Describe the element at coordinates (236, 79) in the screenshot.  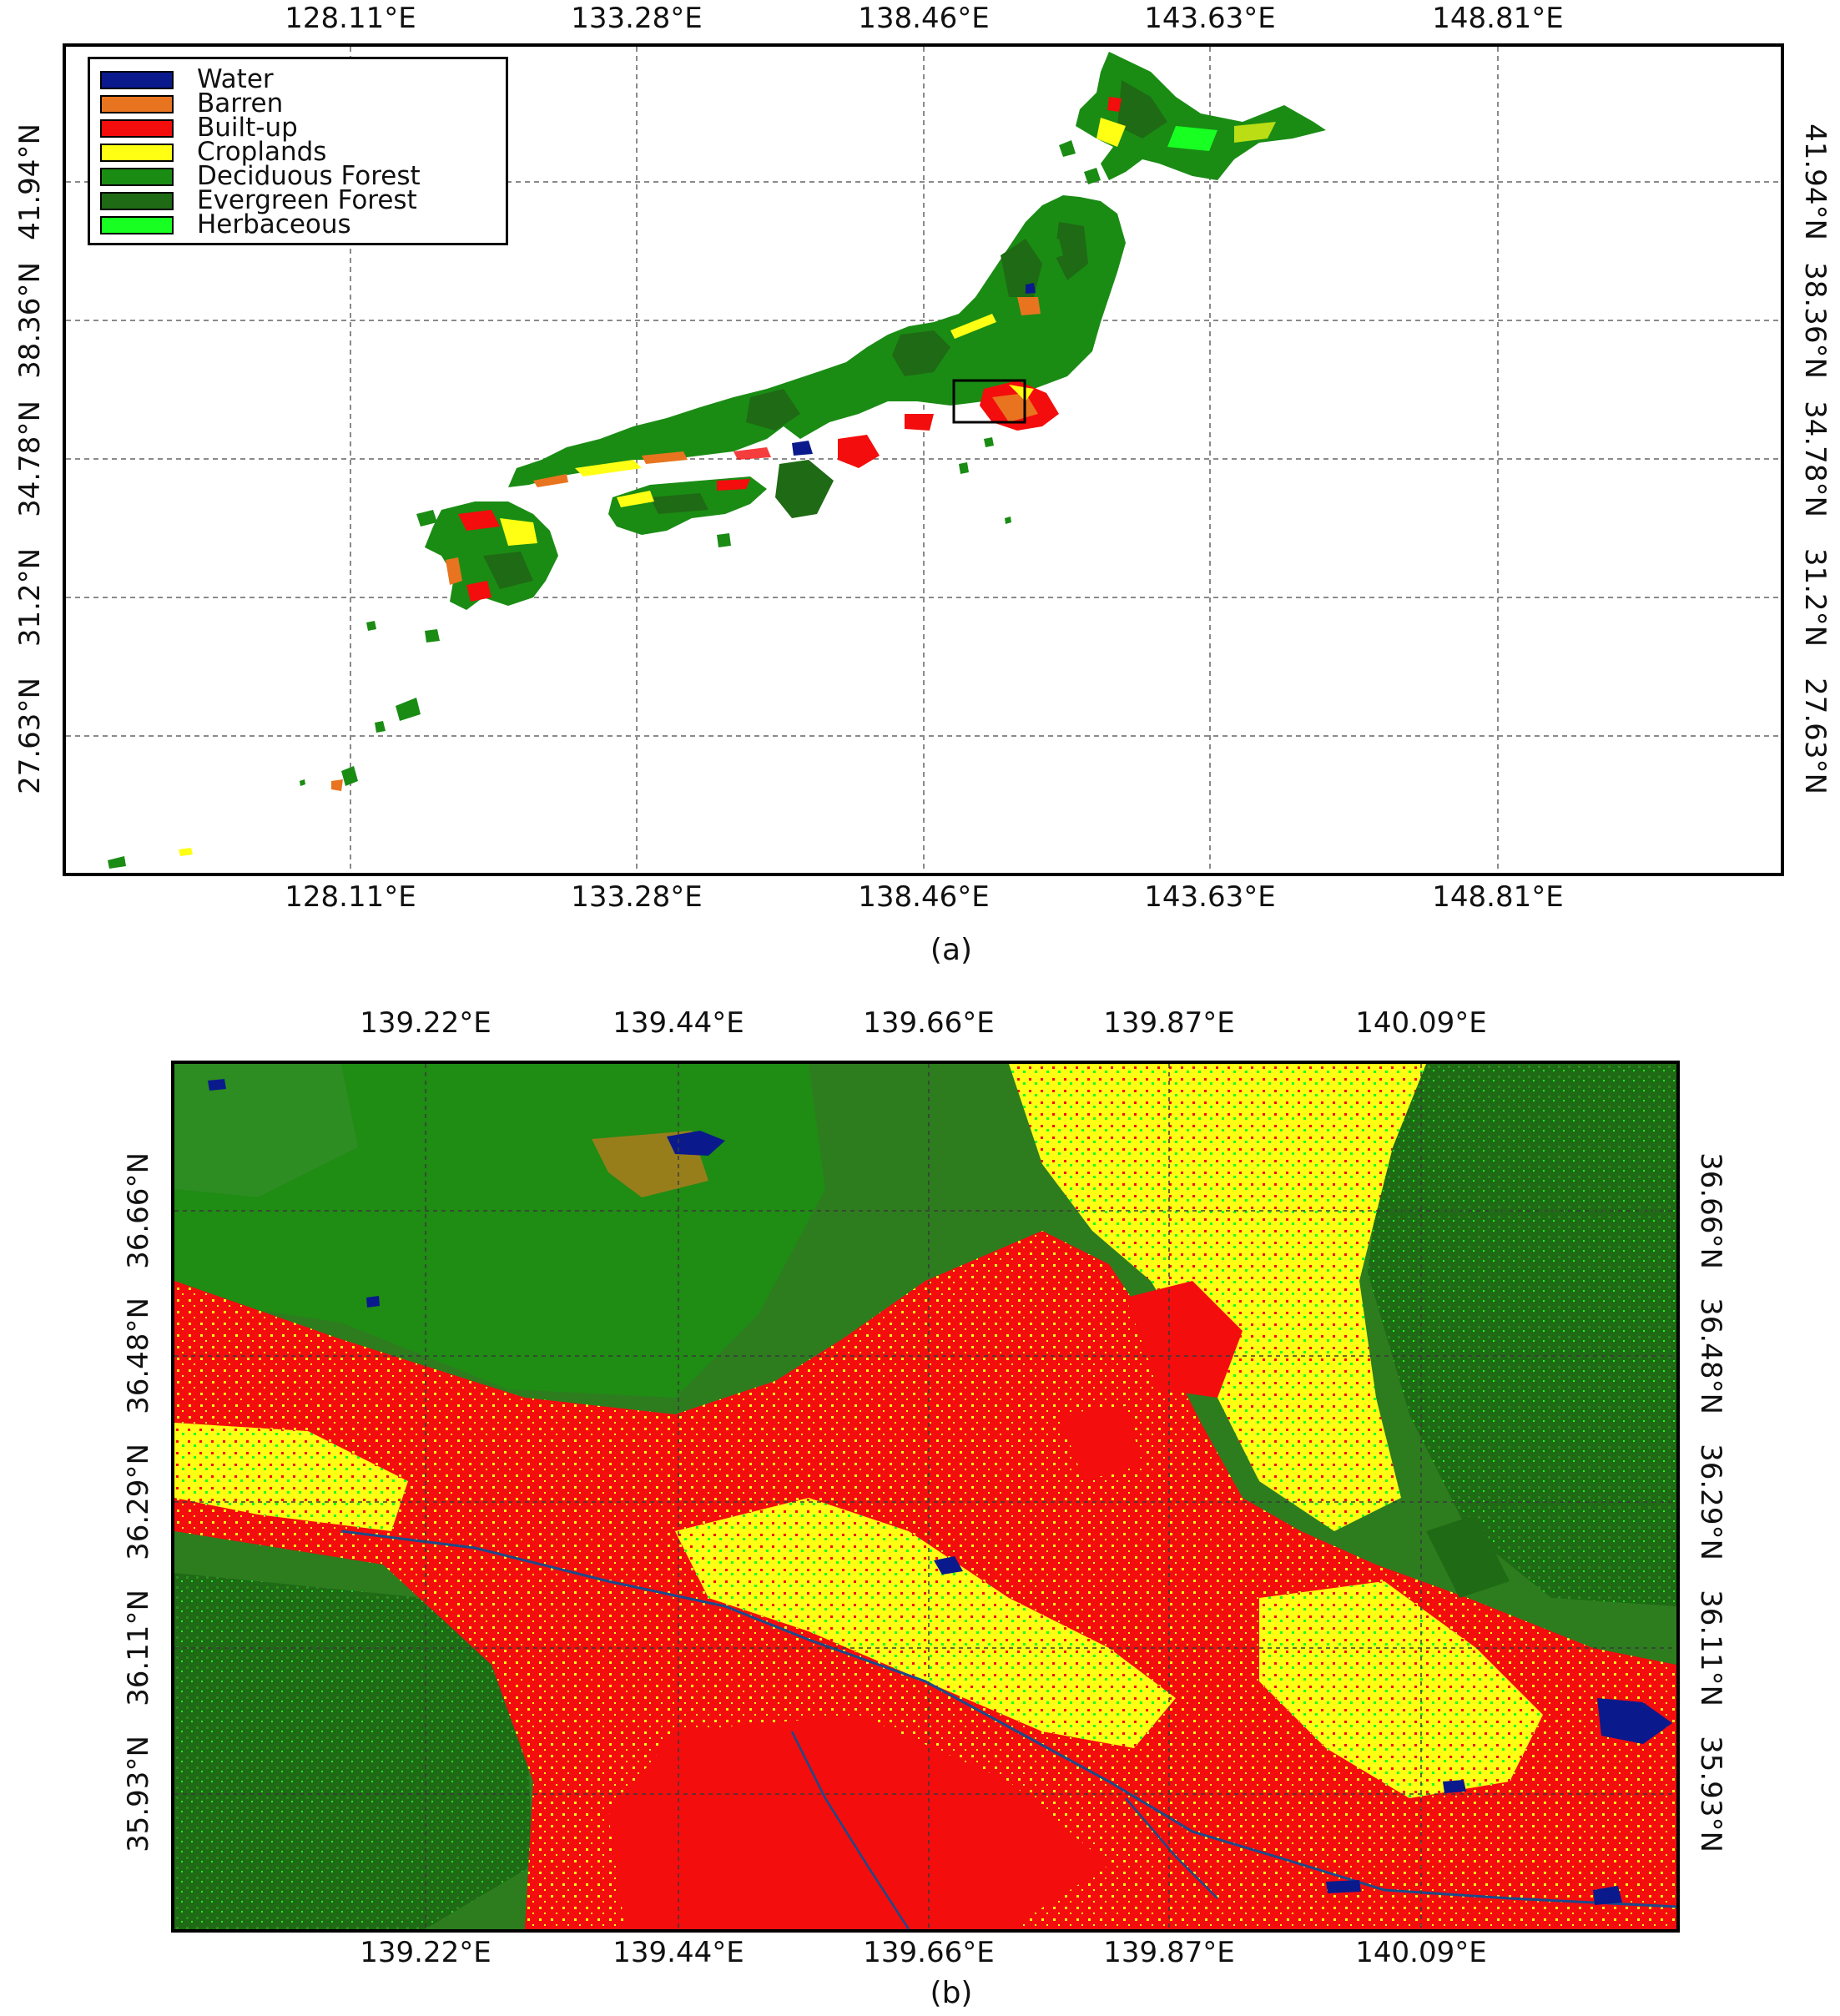
I see `legend-label: Water` at that location.